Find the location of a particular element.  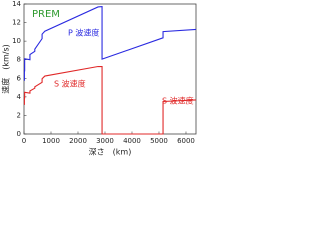

chart-title: PREM is located at coordinates (46, 14).